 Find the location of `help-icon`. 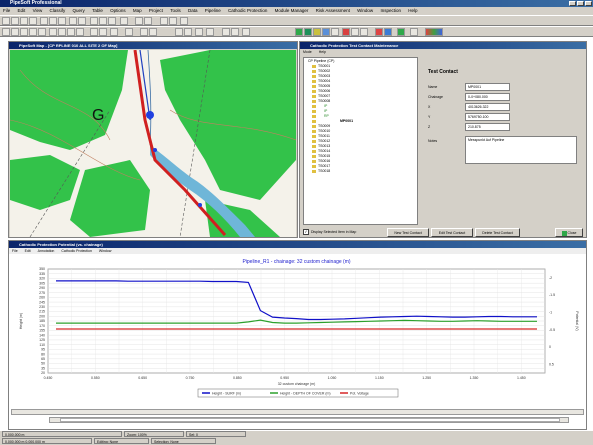

help-icon is located at coordinates (124, 21).